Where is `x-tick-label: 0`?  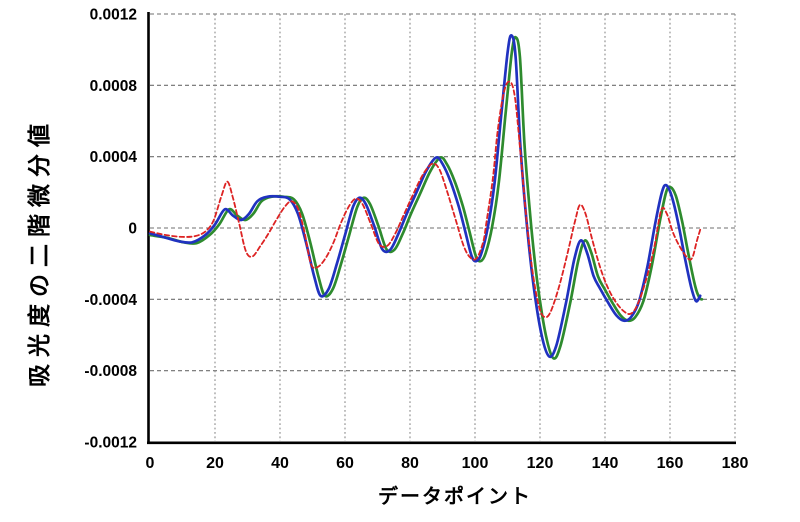
x-tick-label: 0 is located at coordinates (150, 463).